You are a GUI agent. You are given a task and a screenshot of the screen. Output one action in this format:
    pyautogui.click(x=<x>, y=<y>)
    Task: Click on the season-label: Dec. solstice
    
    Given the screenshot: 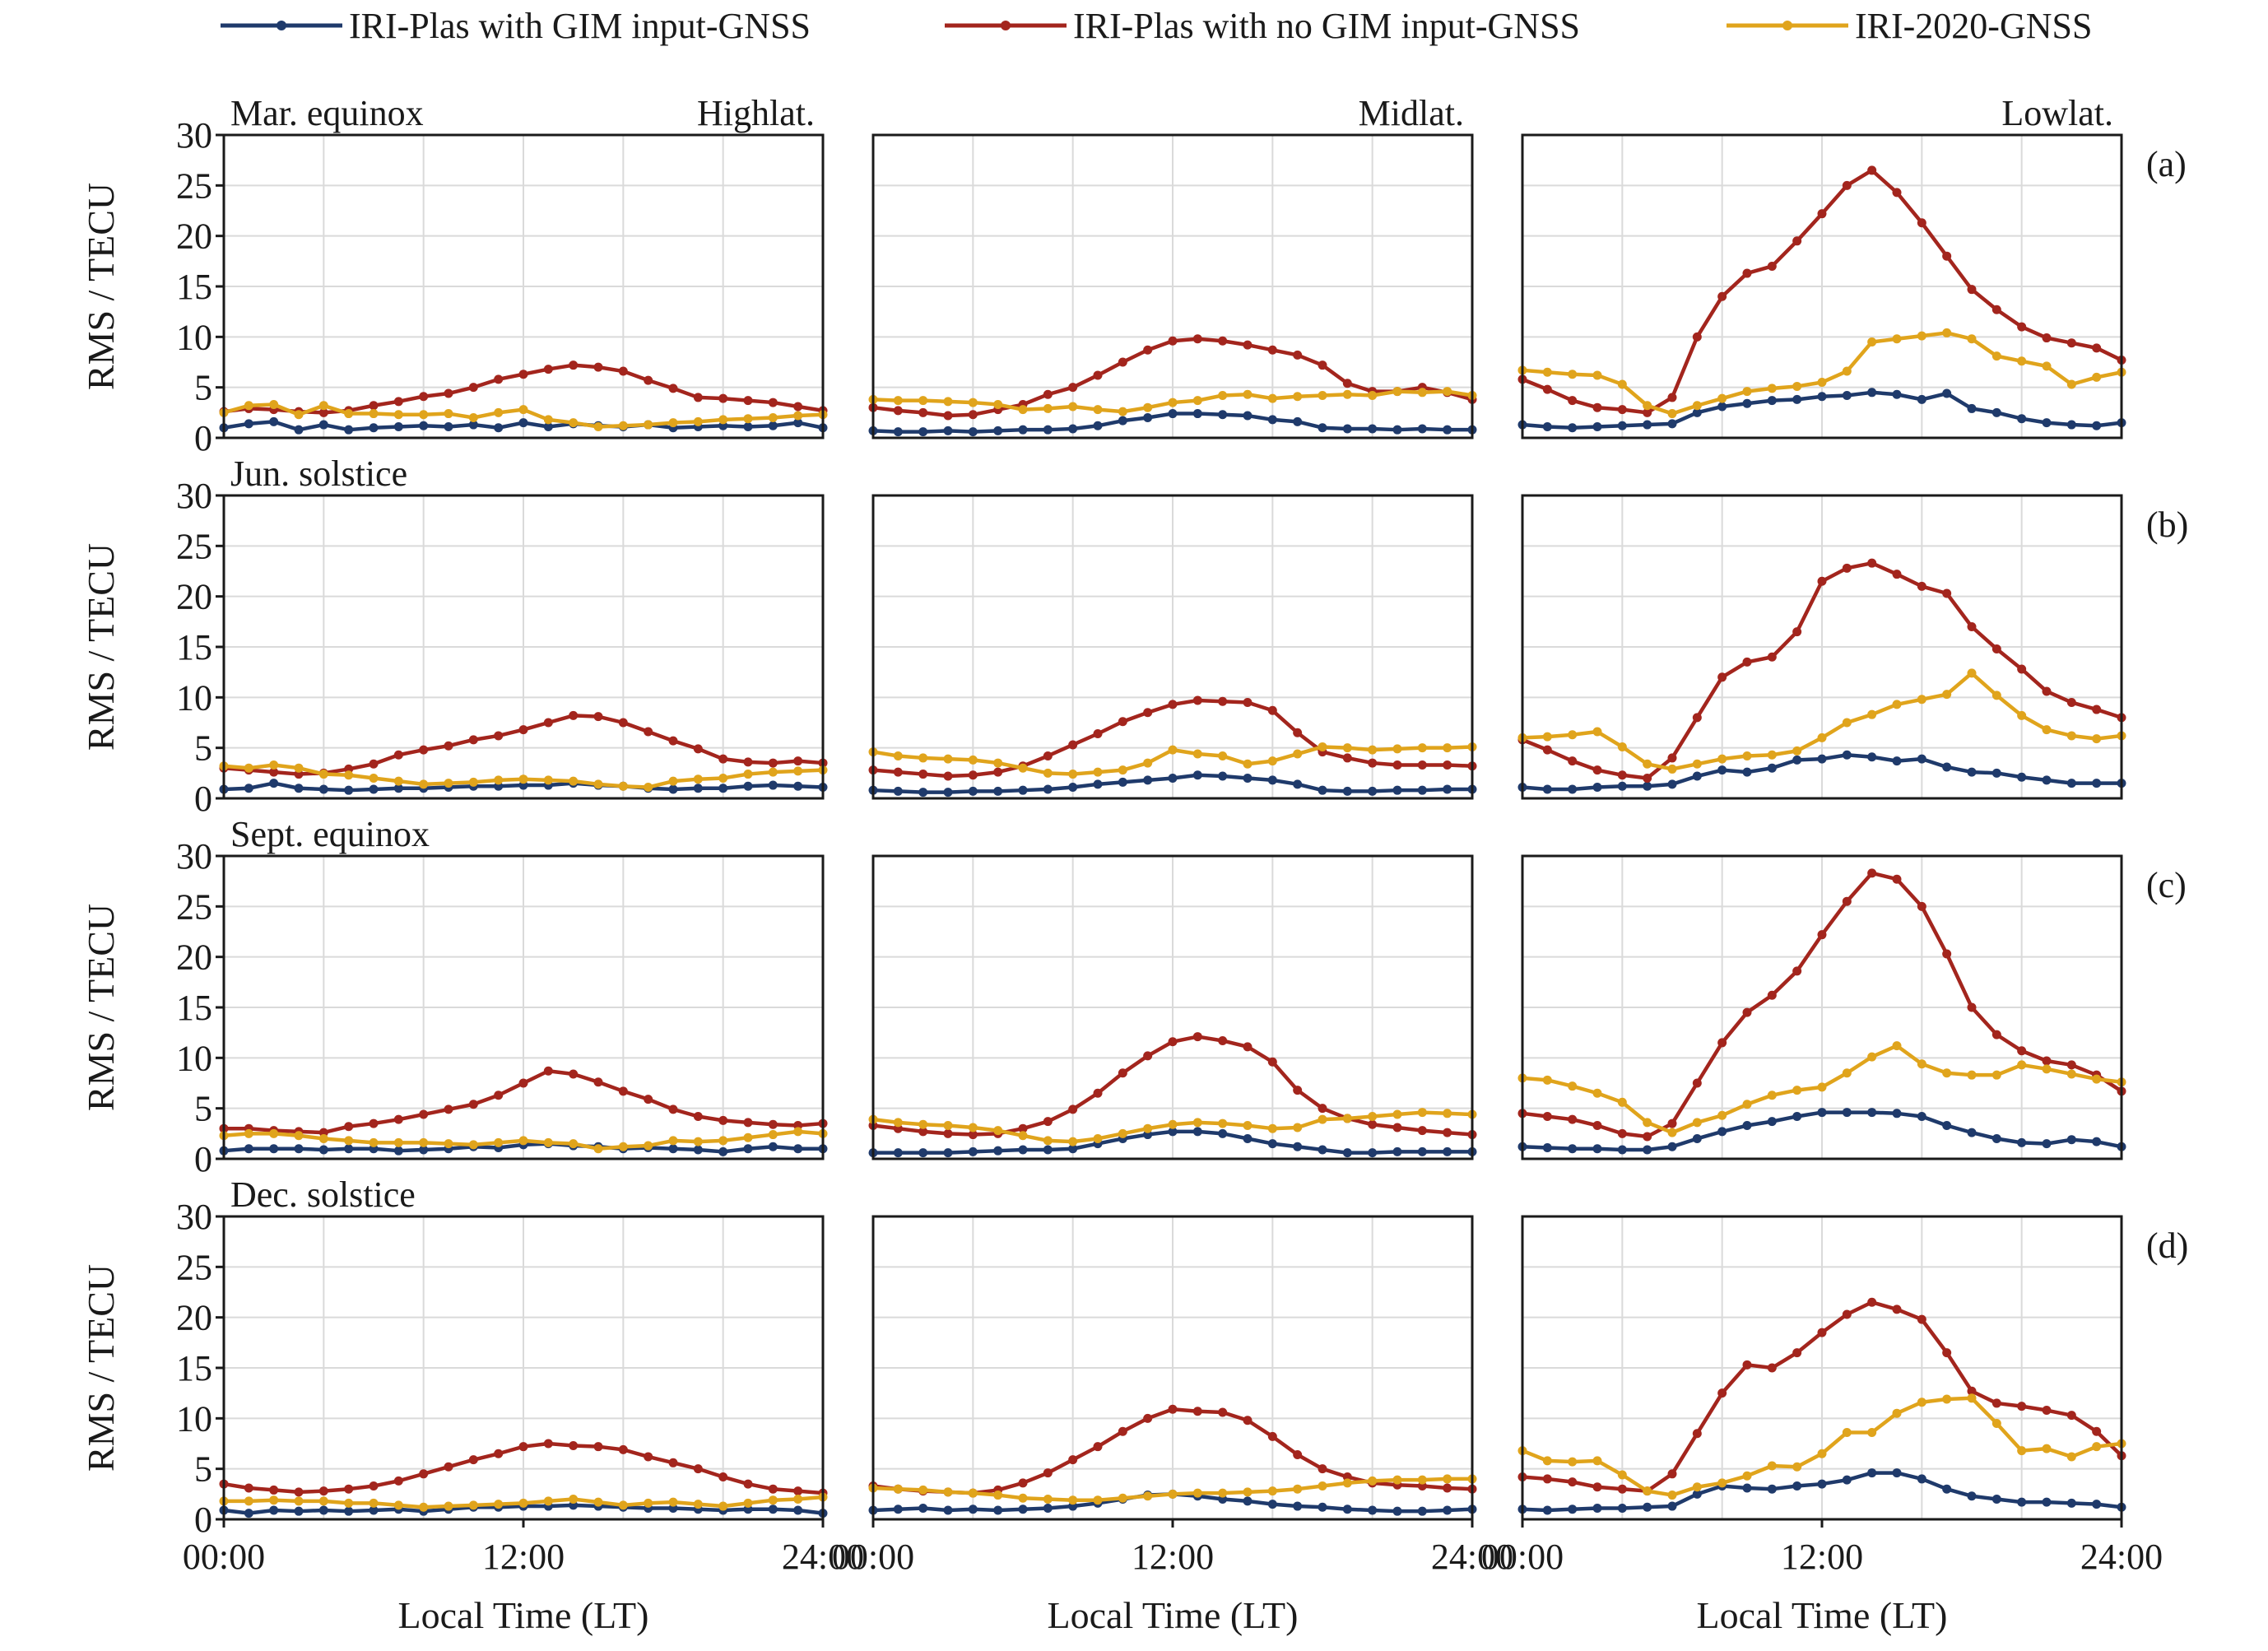 What is the action you would take?
    pyautogui.click(x=323, y=1195)
    